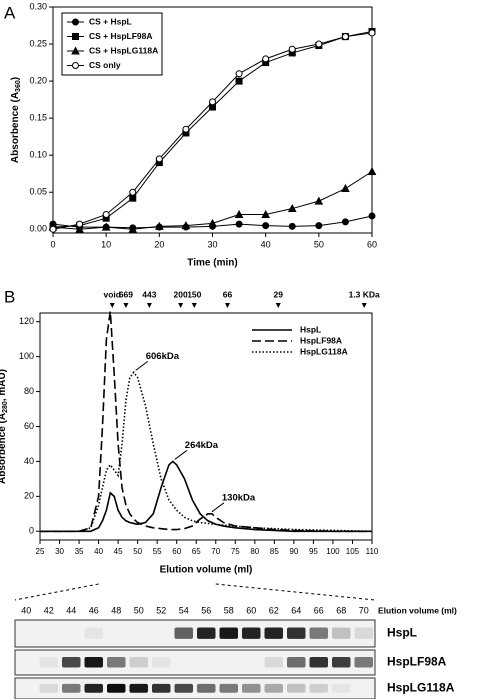  What do you see at coordinates (239, 497) in the screenshot?
I see `annotation: 130kDa` at bounding box center [239, 497].